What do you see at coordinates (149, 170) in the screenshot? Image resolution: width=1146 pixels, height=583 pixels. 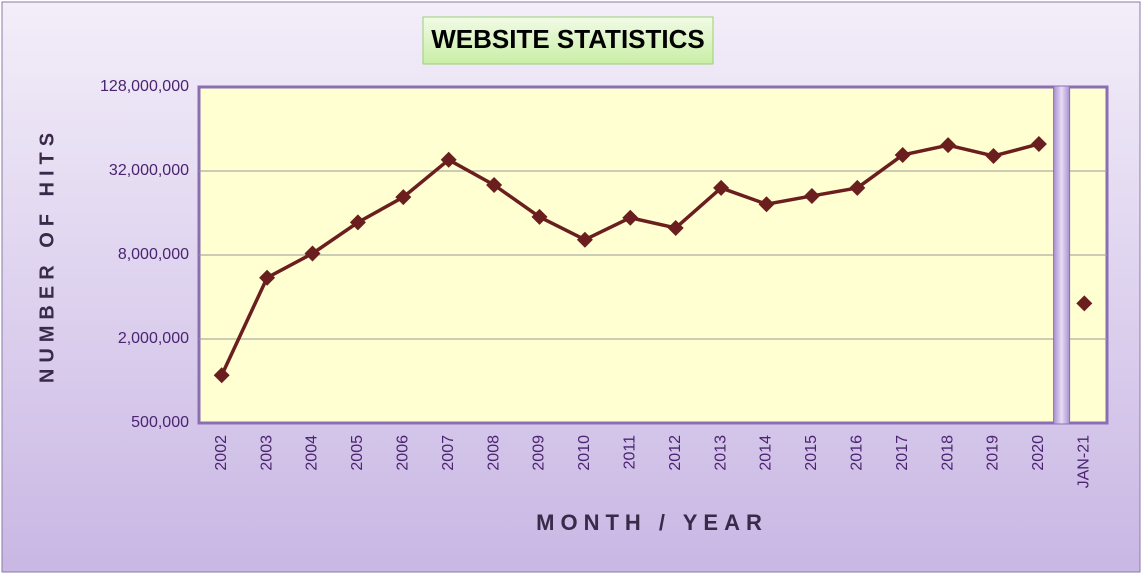 I see `y-tick-label: 32,000,000` at bounding box center [149, 170].